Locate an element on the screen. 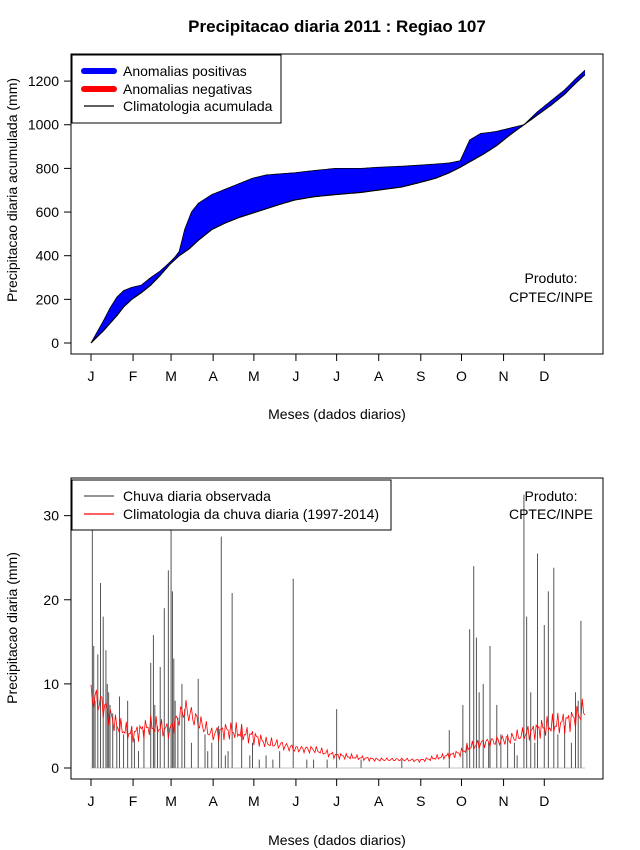  top-y-tick-label: 400 is located at coordinates (48, 256).